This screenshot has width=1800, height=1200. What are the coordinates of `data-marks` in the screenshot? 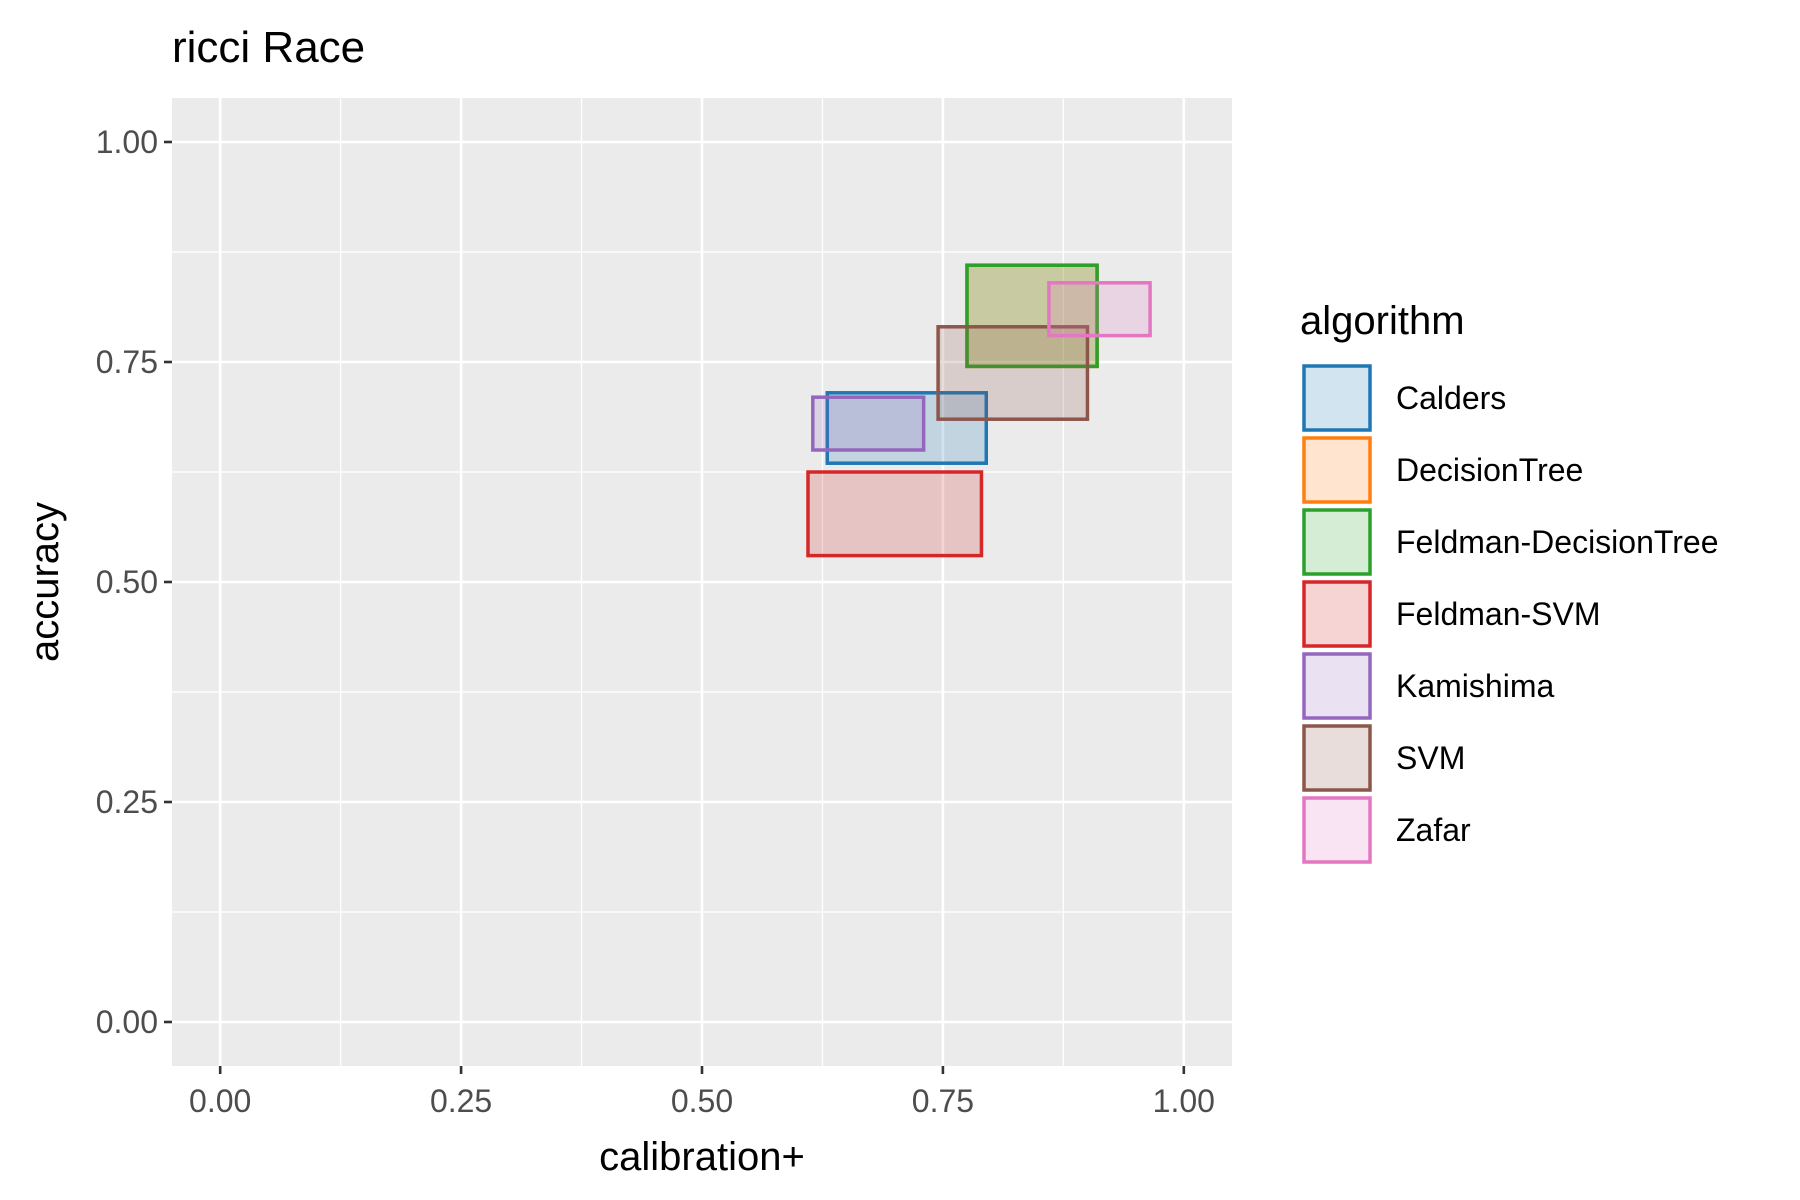 It's located at (979, 410).